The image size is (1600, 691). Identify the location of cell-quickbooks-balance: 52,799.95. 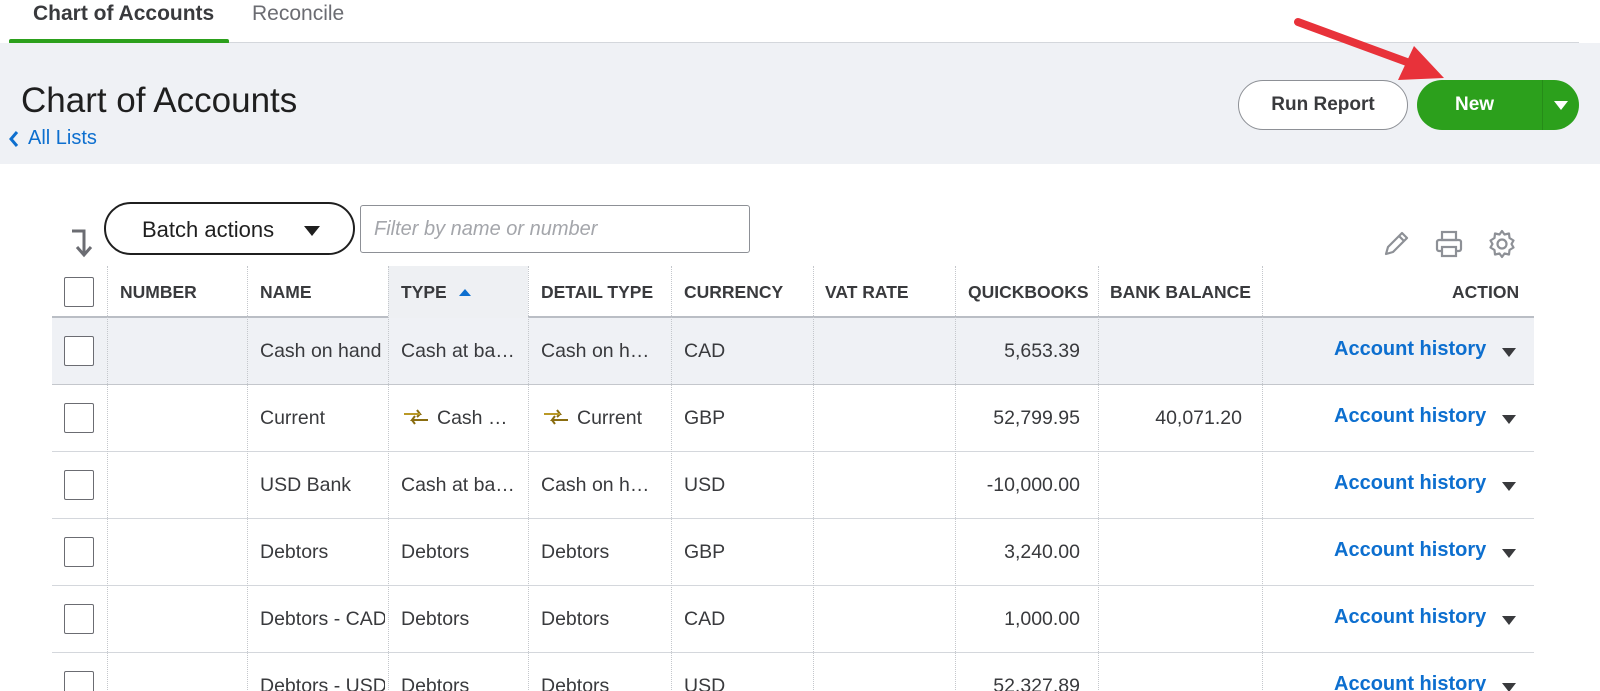
(1036, 418).